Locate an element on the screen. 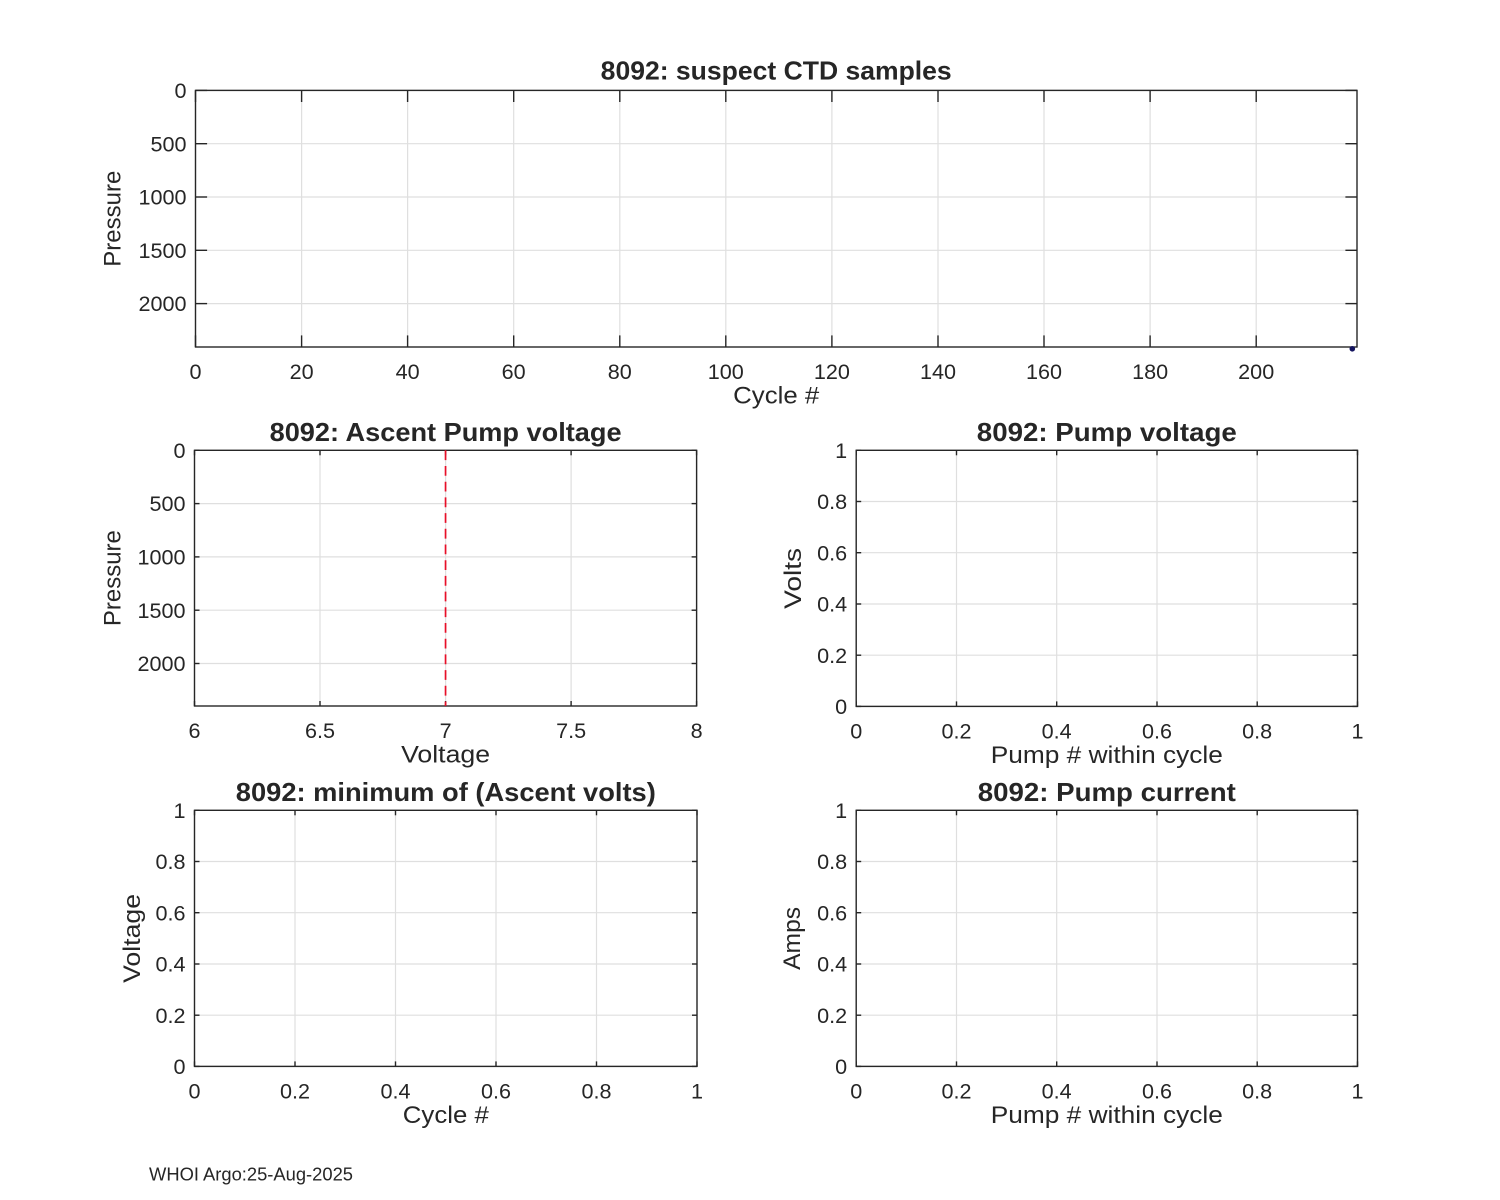  svg-text: 180 is located at coordinates (1150, 371).